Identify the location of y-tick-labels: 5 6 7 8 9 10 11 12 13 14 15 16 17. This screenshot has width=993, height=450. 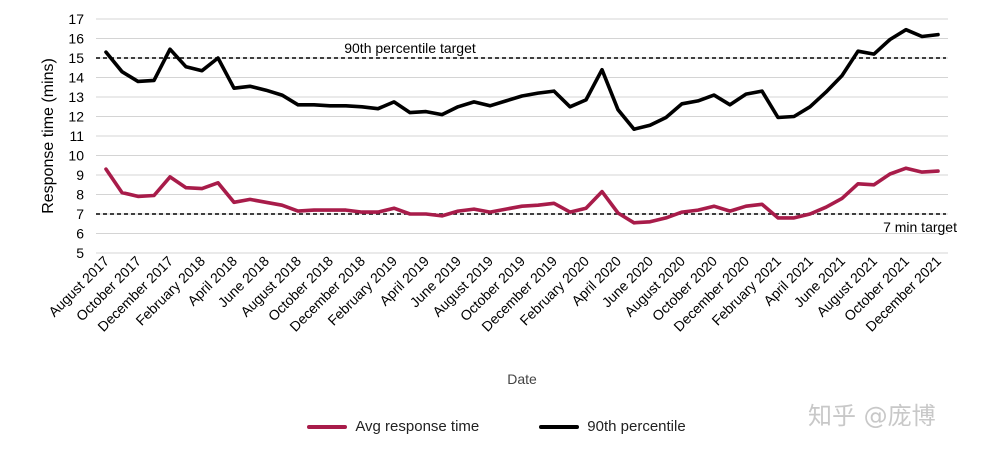
(76, 136).